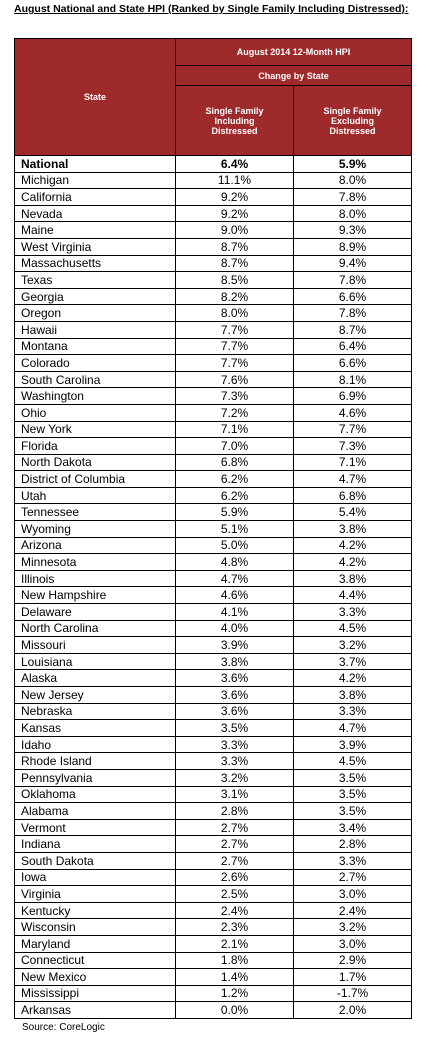  What do you see at coordinates (234, 993) in the screenshot?
I see `value-cell: 1.2%` at bounding box center [234, 993].